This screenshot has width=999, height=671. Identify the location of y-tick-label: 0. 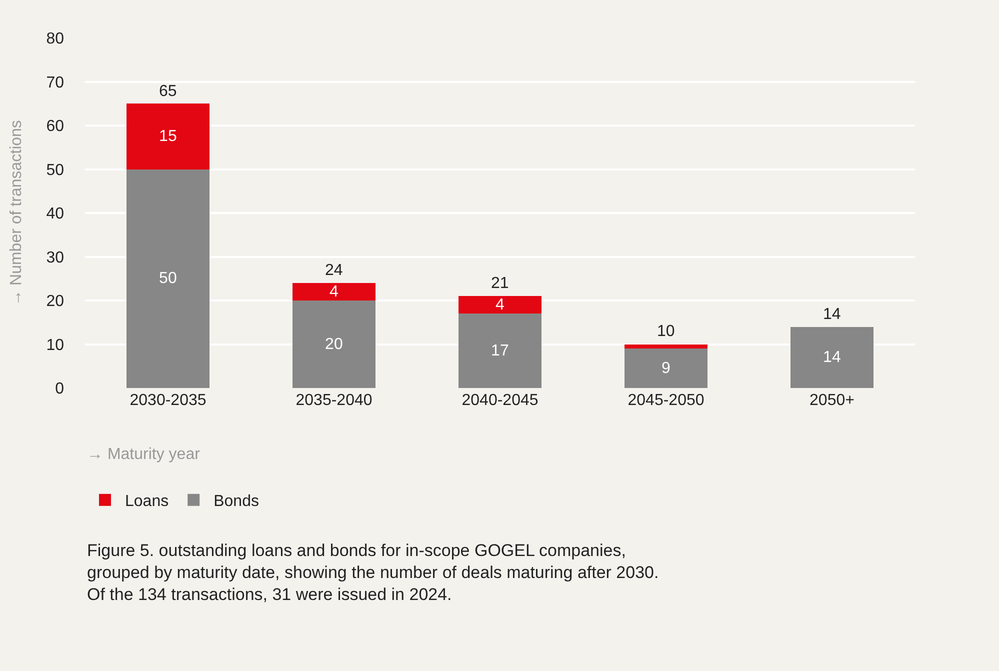
(59, 389).